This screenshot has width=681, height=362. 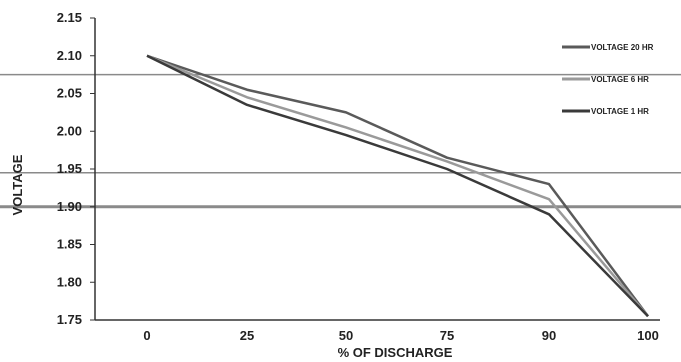 What do you see at coordinates (247, 335) in the screenshot?
I see `x-tick-label: 25` at bounding box center [247, 335].